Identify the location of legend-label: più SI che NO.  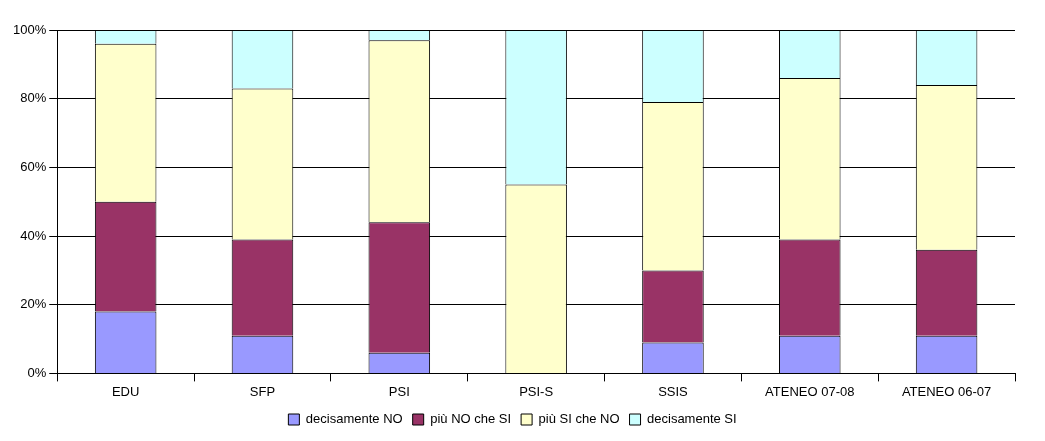
(579, 419).